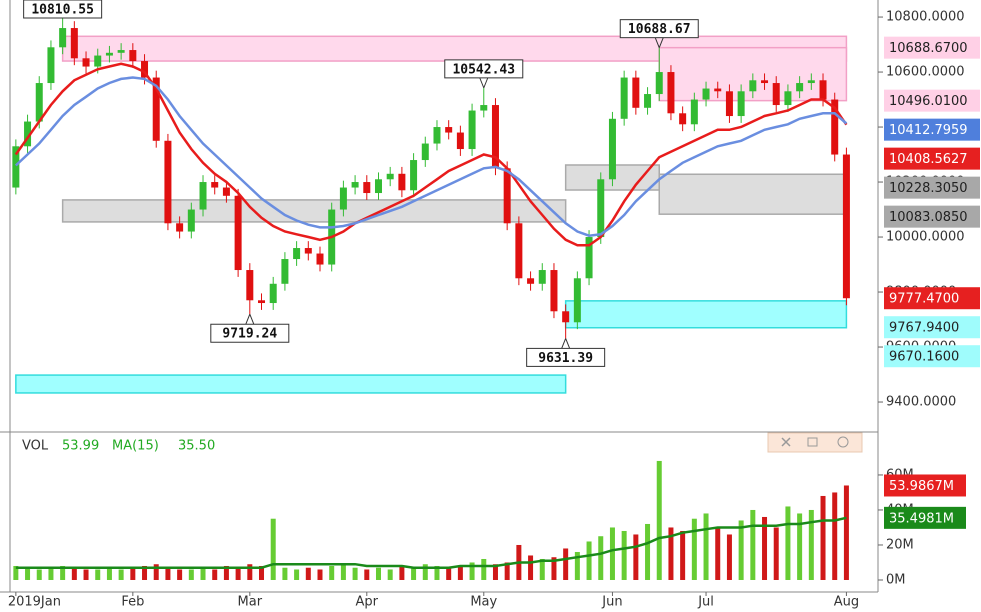  I want to click on callout-label: 10688.67, so click(659, 29).